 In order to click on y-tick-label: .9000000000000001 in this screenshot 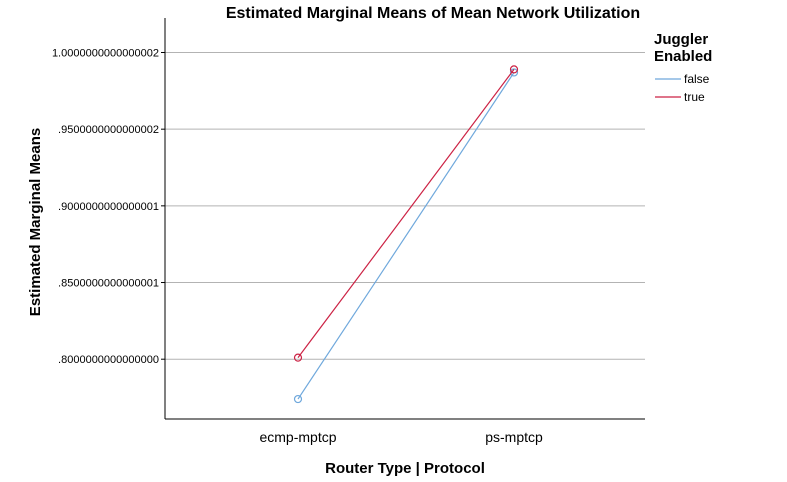, I will do `click(108, 207)`.